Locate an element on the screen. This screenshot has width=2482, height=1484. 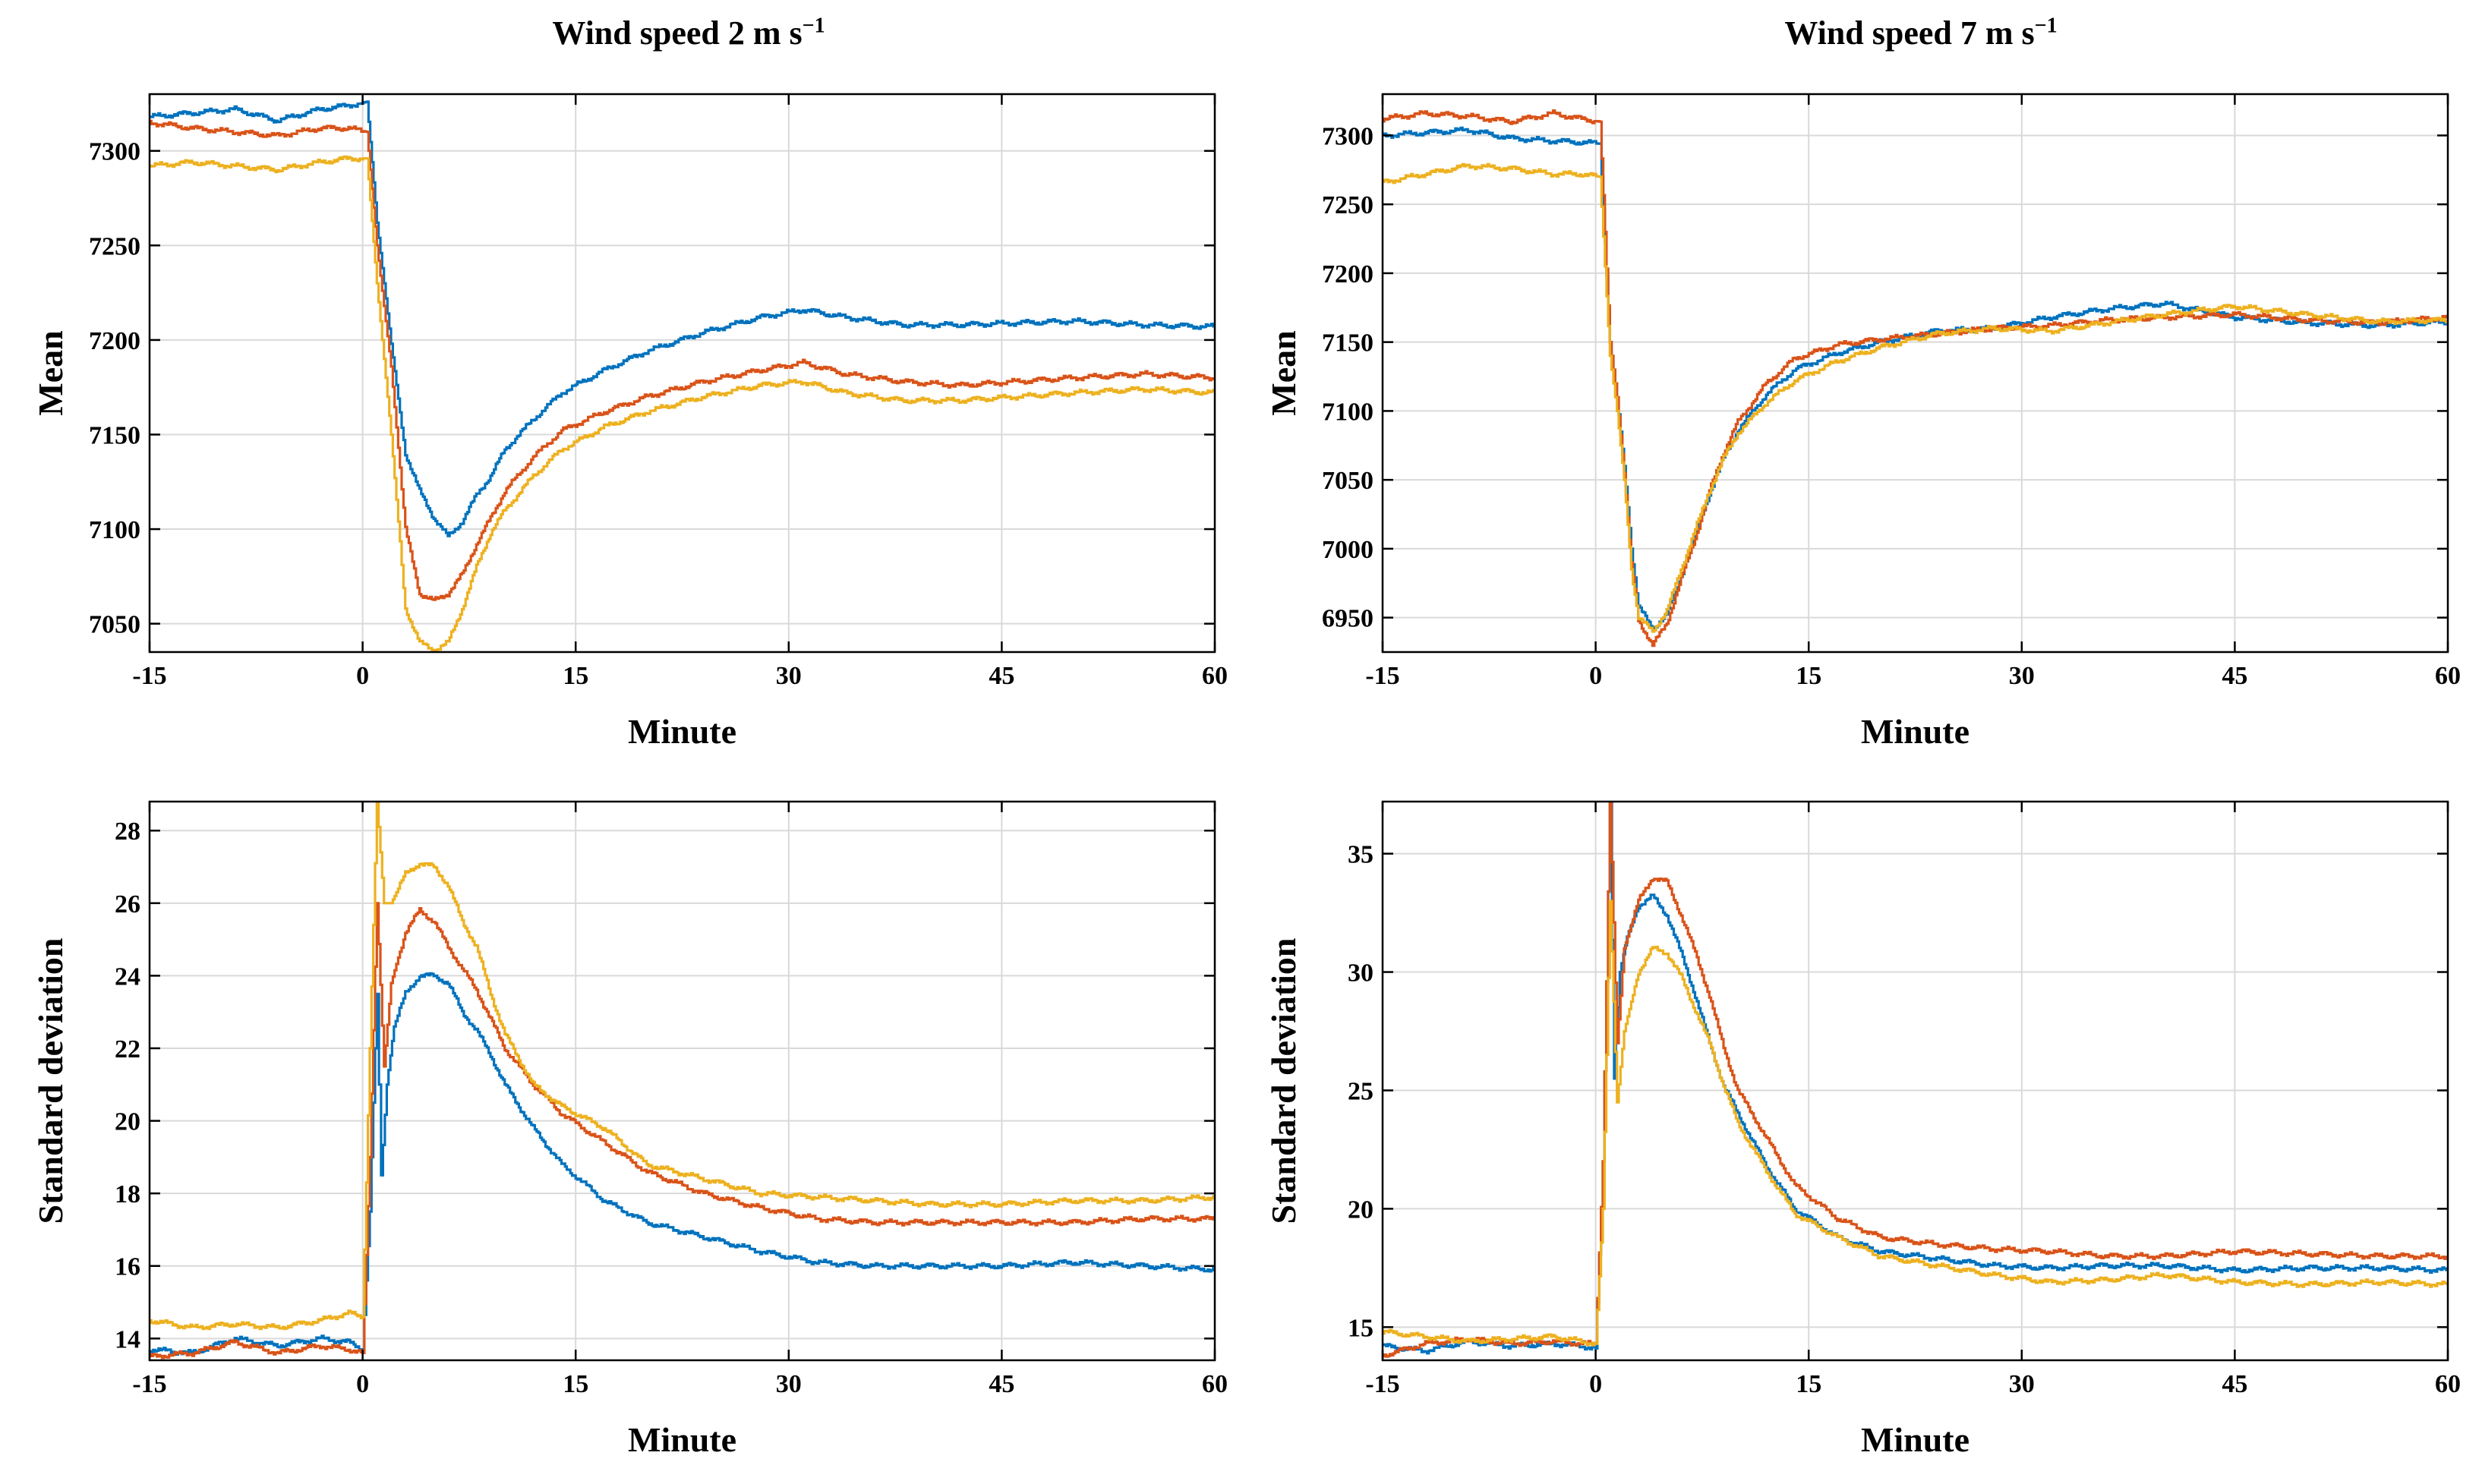
y-tick-label: 7000 is located at coordinates (1347, 550).